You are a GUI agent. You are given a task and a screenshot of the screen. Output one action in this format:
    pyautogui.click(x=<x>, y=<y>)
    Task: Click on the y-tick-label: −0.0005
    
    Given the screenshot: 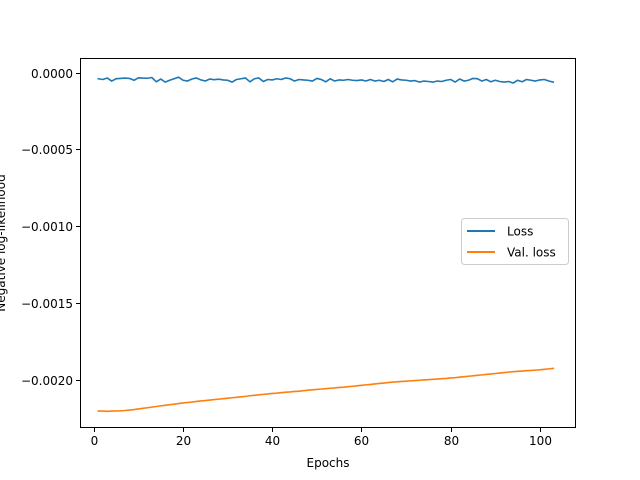 What is the action you would take?
    pyautogui.click(x=47, y=150)
    